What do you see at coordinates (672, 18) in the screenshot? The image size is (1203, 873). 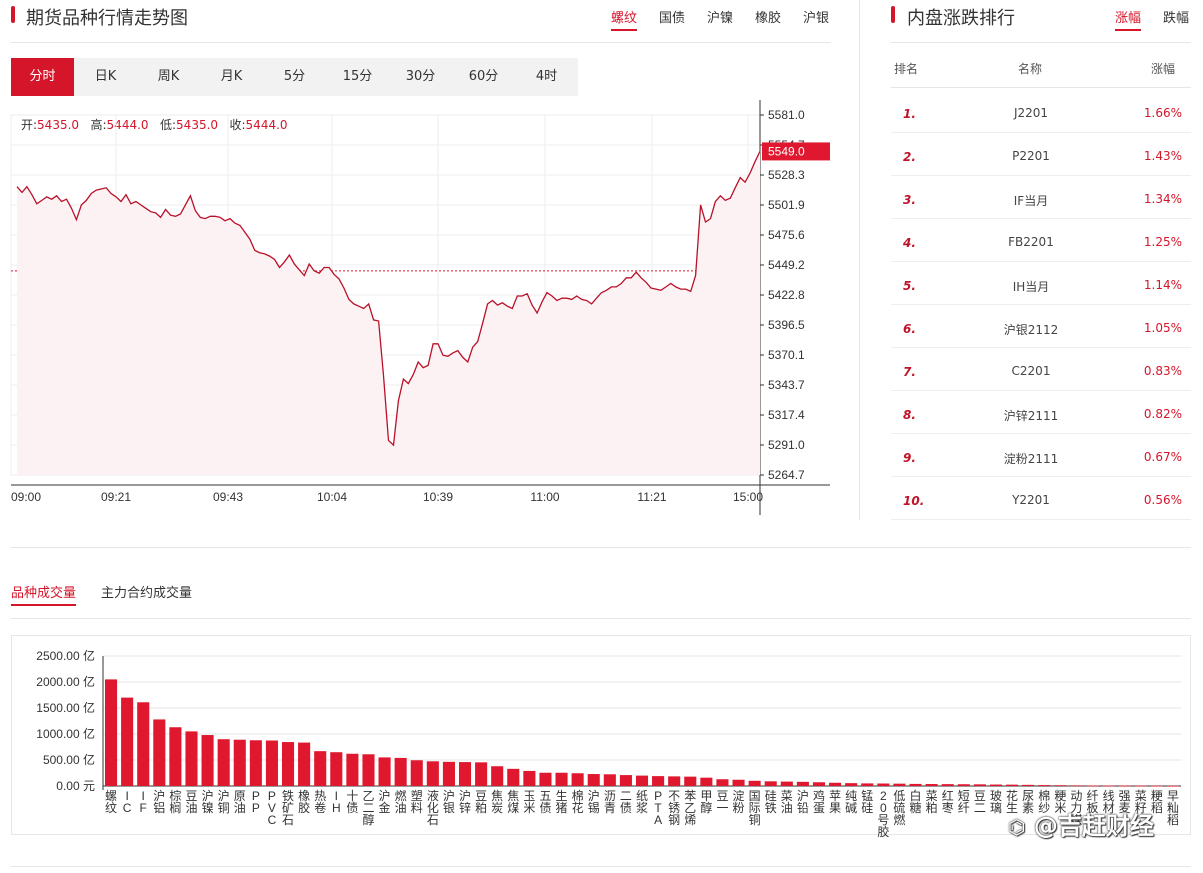 I see `tab-product-1: 国债` at bounding box center [672, 18].